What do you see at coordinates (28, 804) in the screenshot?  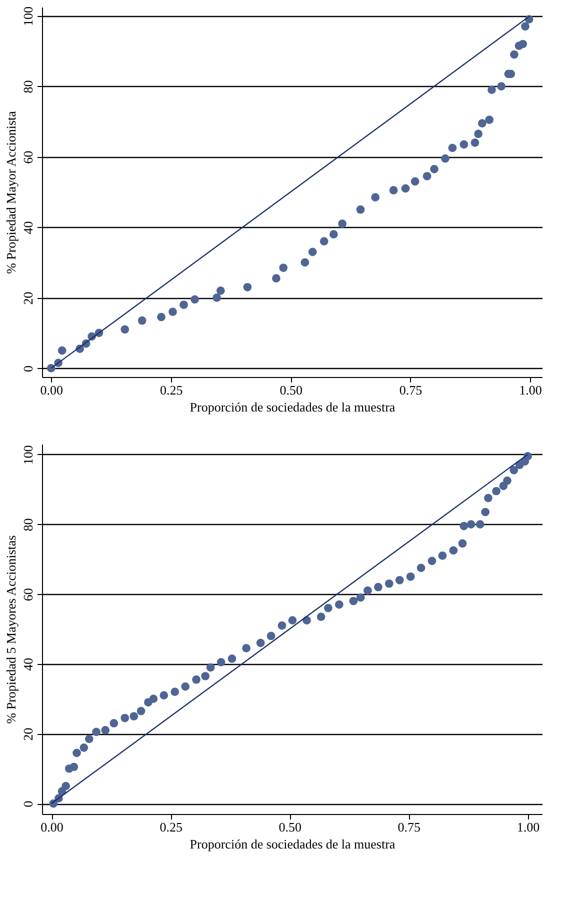 I see `y-tick-label: 0` at bounding box center [28, 804].